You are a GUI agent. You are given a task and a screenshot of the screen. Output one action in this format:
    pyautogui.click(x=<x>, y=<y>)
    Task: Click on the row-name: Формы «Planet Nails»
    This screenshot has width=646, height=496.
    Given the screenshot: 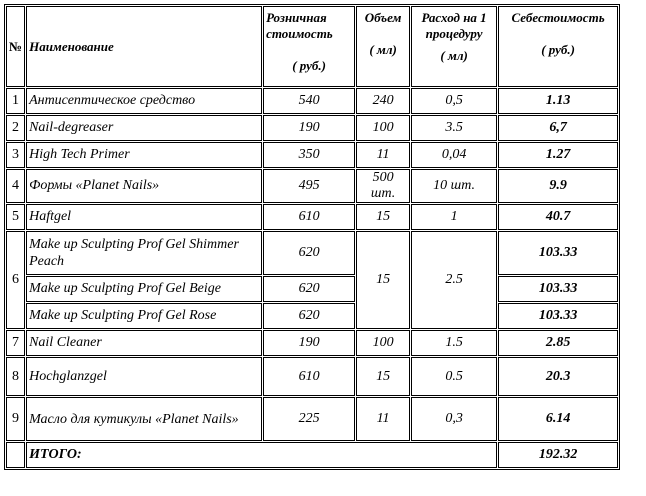 What is the action you would take?
    pyautogui.click(x=144, y=186)
    